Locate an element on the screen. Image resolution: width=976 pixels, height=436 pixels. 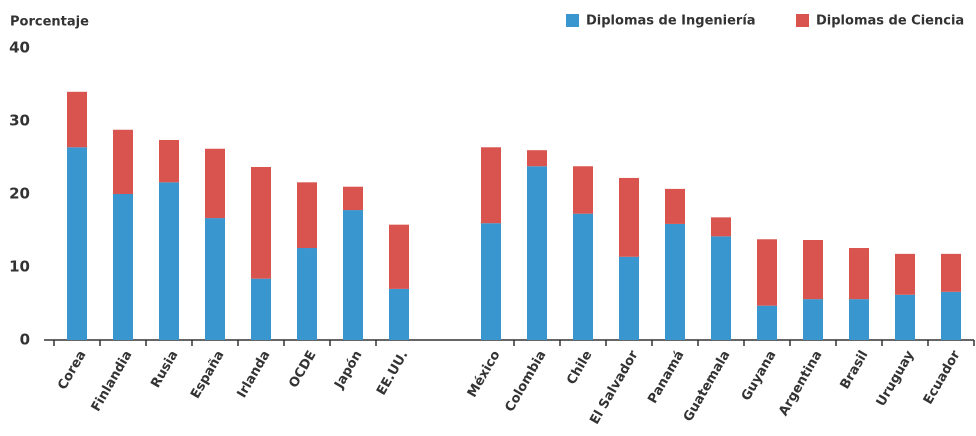
x-tick-label: EE.UU. is located at coordinates (392, 373).